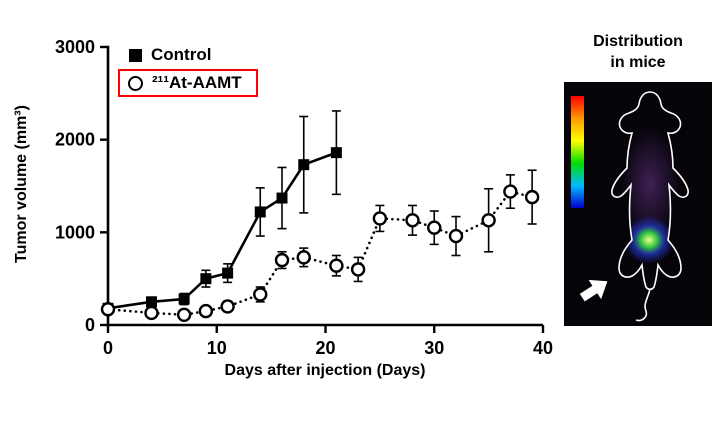  Describe the element at coordinates (643, 304) in the screenshot. I see `mouse-tail` at that location.